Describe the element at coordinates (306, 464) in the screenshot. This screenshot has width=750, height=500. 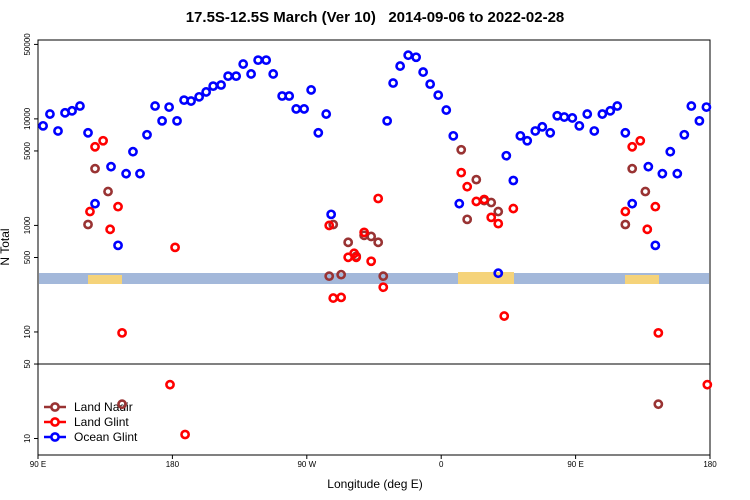
I see `x-tick-label: 90 W` at that location.